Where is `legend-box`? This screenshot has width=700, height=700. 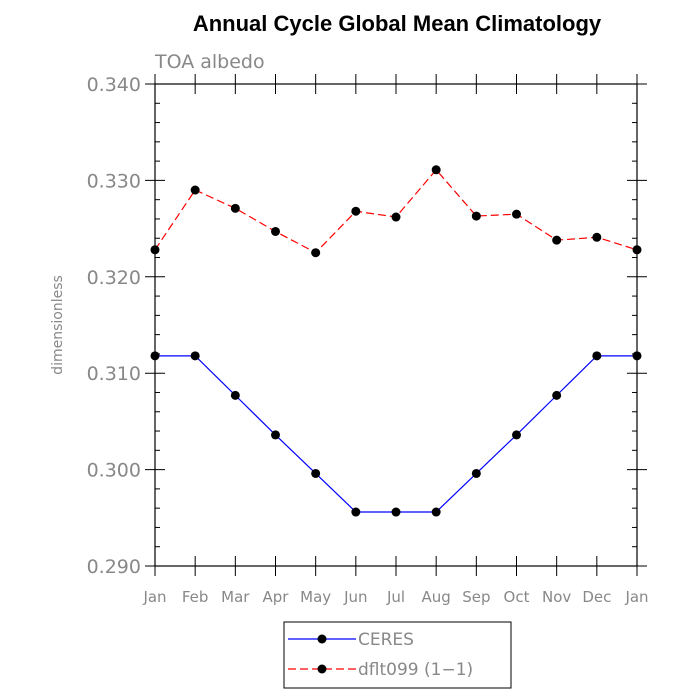
legend-box is located at coordinates (397, 655).